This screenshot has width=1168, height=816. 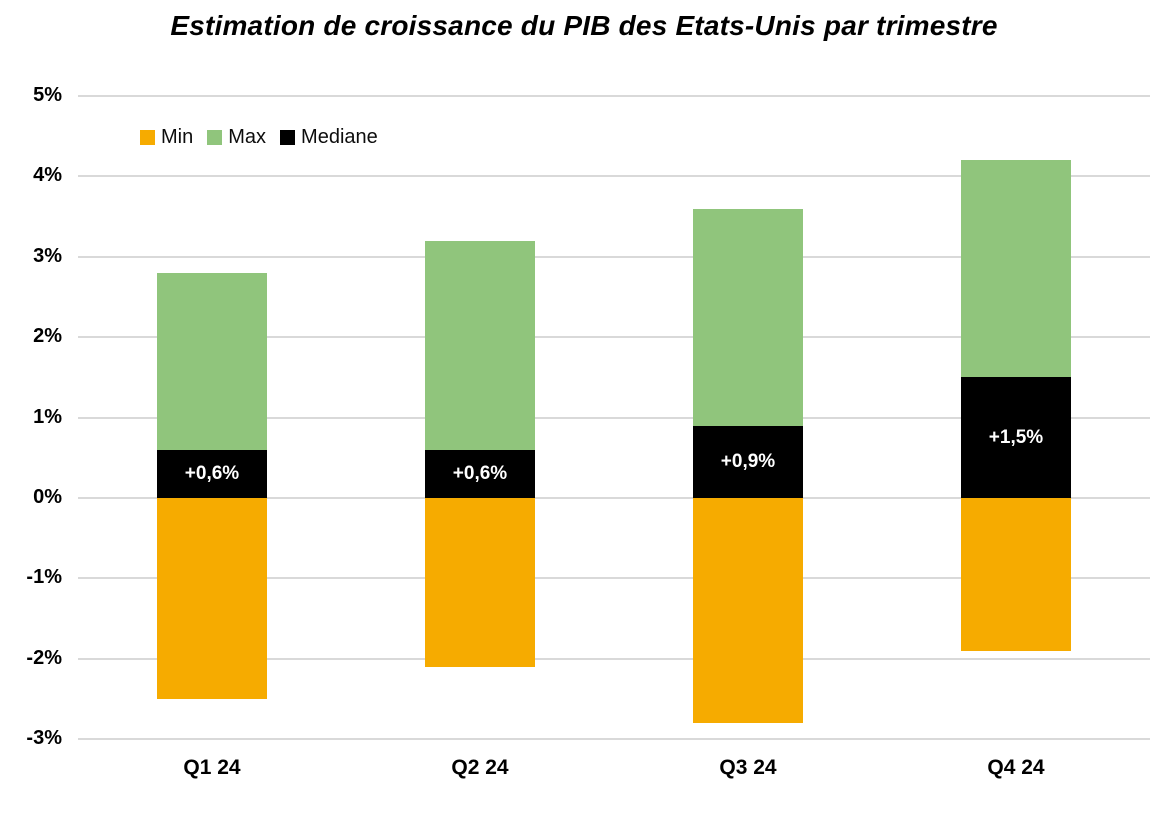 I want to click on y-axis-tick-label: 0%, so click(x=47, y=496).